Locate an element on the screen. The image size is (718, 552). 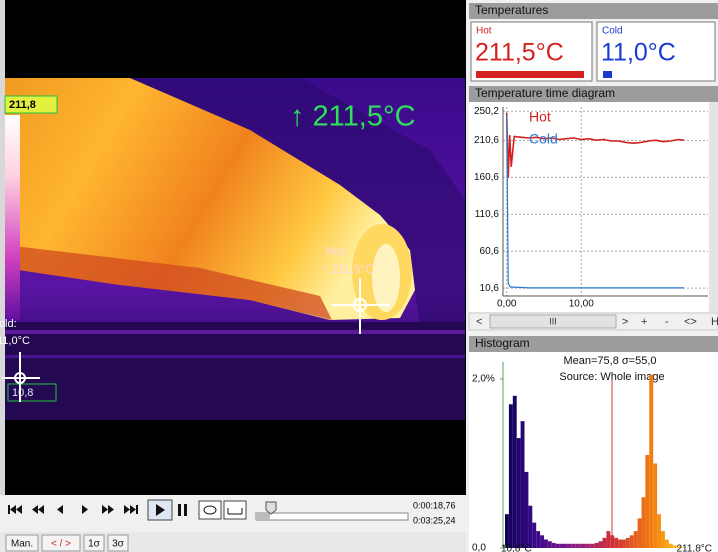
scroll-thumb-grip: III is located at coordinates (553, 321).